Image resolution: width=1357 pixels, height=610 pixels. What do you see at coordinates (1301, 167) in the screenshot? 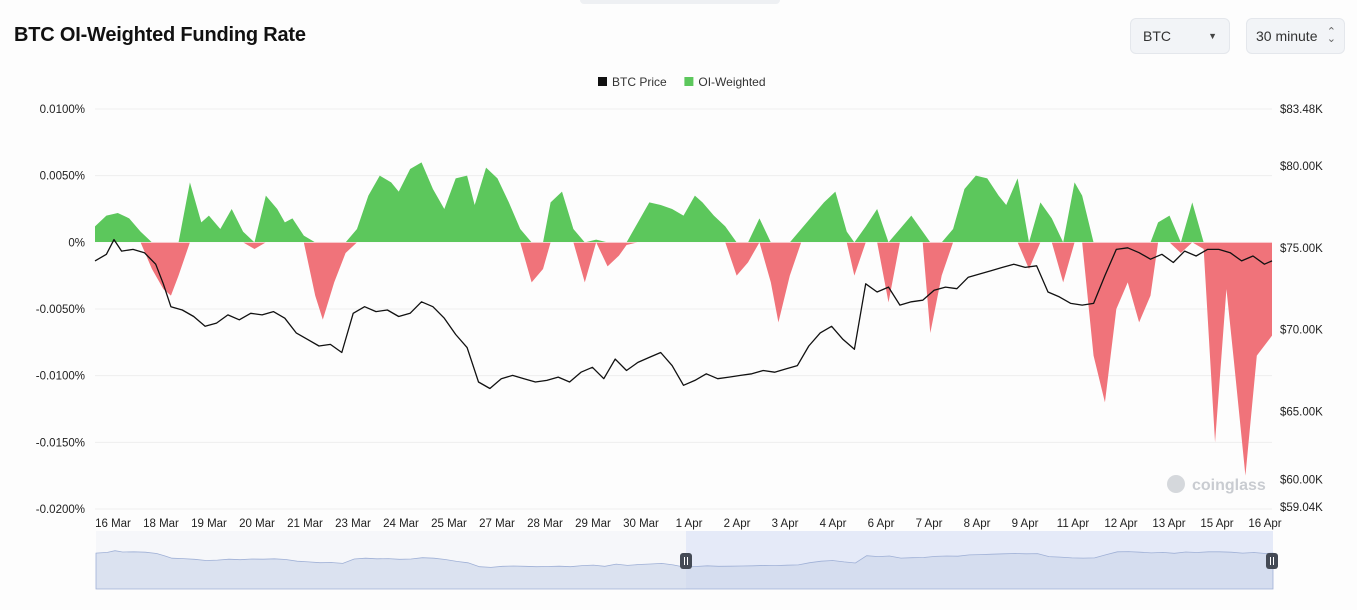
I see `right-tick-label: $80.00K` at bounding box center [1301, 167].